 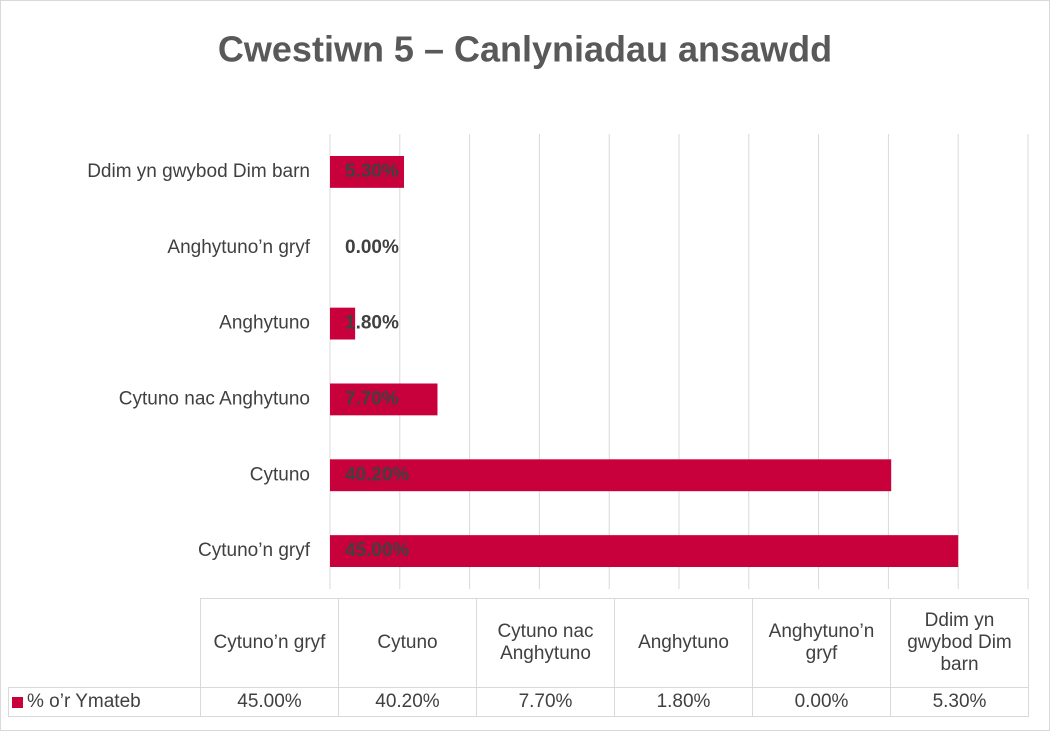 I want to click on table-header: Anghytuno, so click(x=683, y=643).